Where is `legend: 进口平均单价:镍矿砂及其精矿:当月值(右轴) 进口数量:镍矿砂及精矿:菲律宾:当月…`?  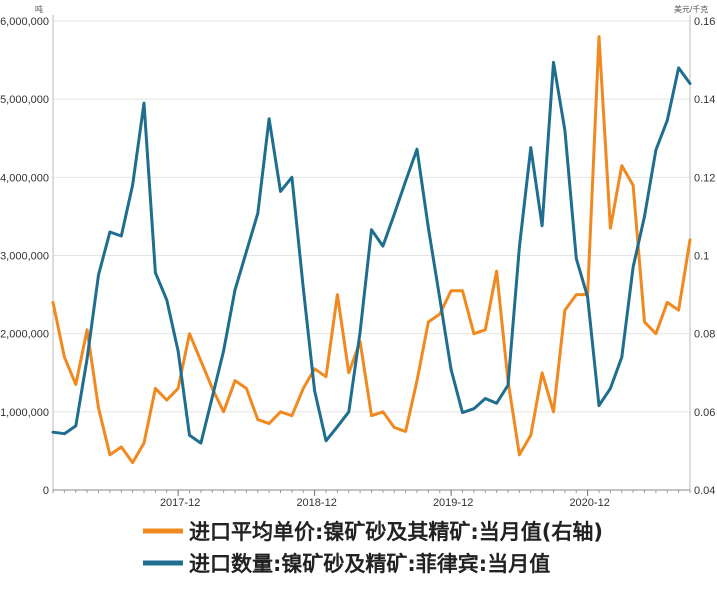
legend: 进口平均单价:镍矿砂及其精矿:当月值(右轴) 进口数量:镍矿砂及精矿:菲律宾:当月… is located at coordinates (373, 548).